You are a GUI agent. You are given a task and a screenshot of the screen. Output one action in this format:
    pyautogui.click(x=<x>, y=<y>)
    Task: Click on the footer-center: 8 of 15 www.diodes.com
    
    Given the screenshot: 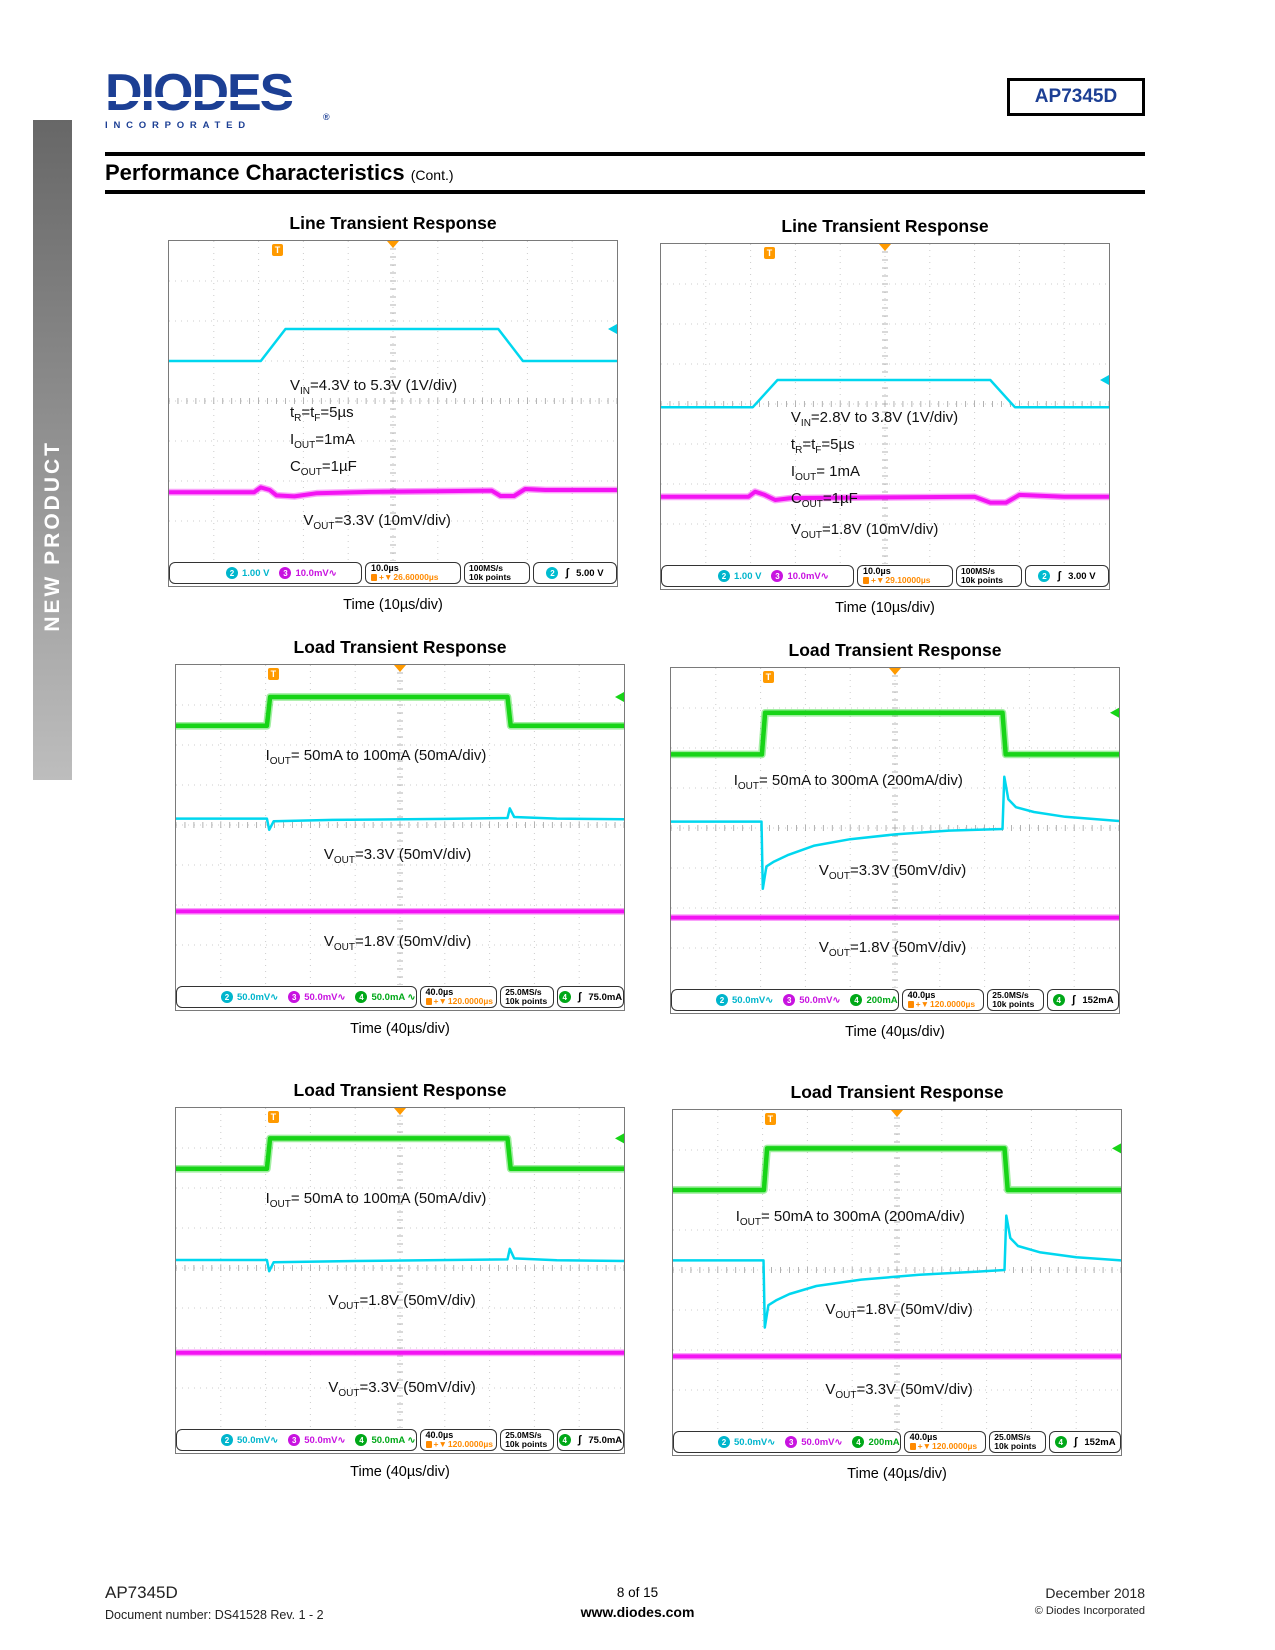 What is the action you would take?
    pyautogui.click(x=637, y=1602)
    